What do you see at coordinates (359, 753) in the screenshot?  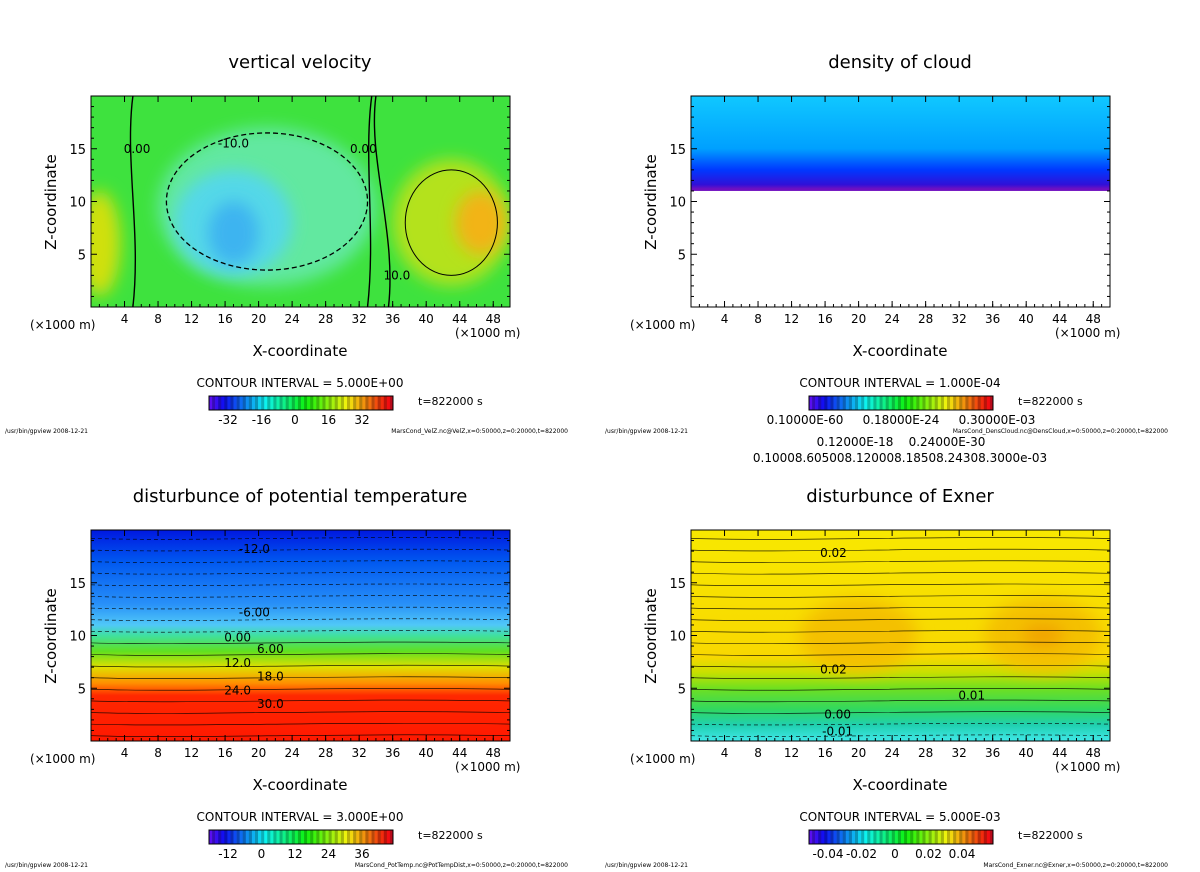 I see `x-tick-label: 32` at bounding box center [359, 753].